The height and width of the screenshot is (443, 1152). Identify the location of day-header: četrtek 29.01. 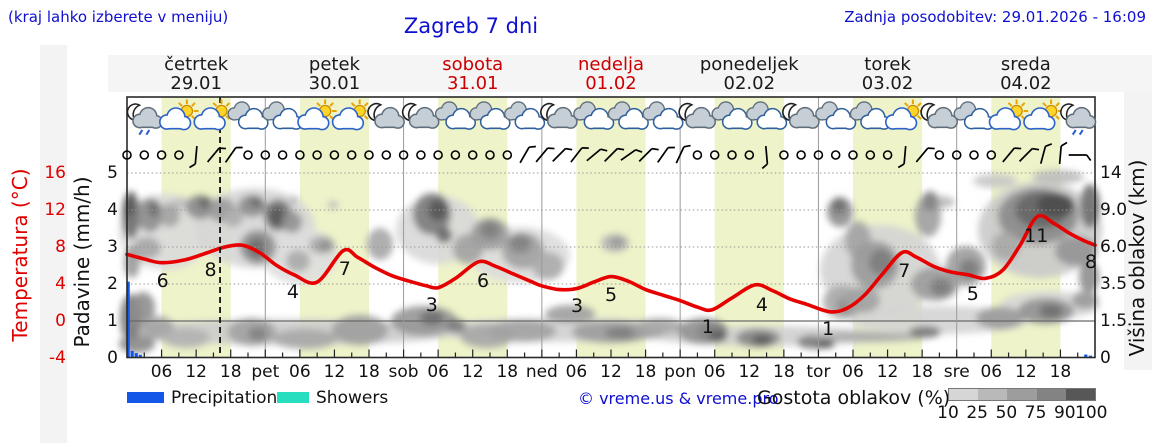
(196, 74).